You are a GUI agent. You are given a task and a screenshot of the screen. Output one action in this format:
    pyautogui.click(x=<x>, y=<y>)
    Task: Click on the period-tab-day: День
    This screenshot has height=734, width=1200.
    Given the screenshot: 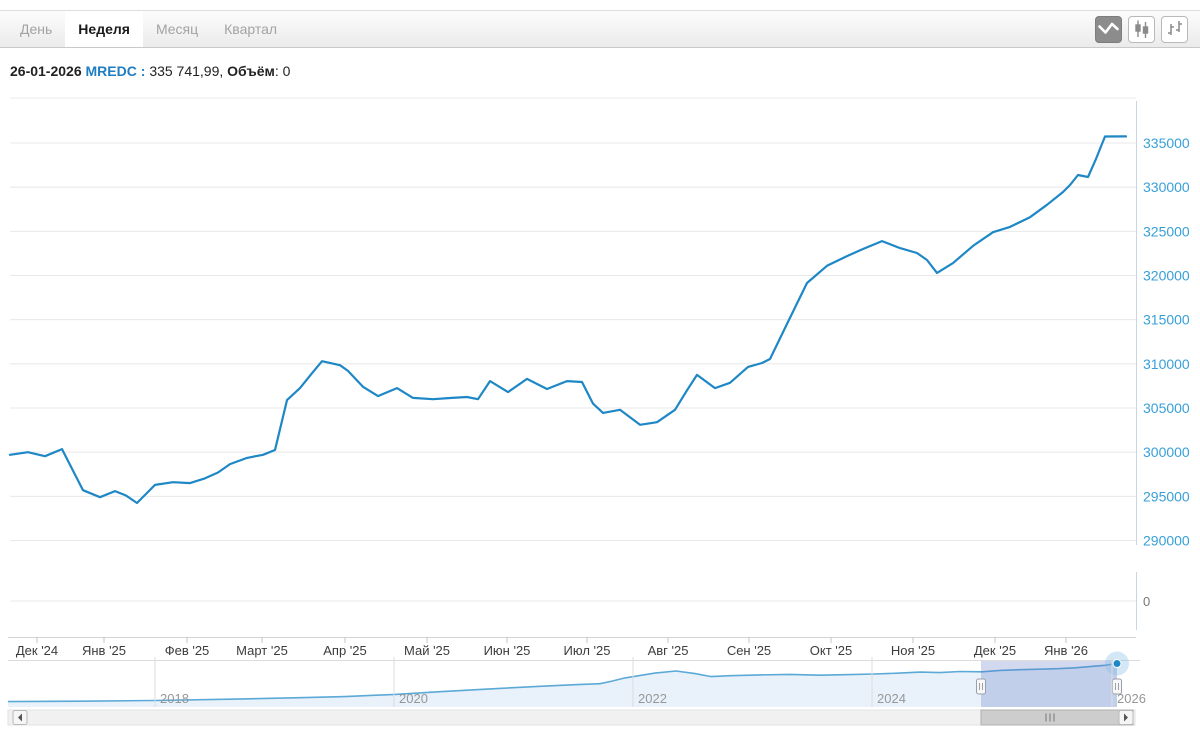 What is the action you would take?
    pyautogui.click(x=36, y=29)
    